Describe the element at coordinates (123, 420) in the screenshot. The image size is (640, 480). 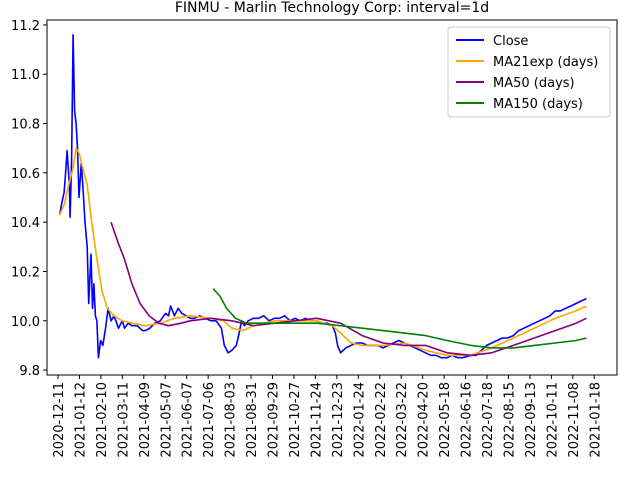
I see `x-tick-label: 2021-03-11` at that location.